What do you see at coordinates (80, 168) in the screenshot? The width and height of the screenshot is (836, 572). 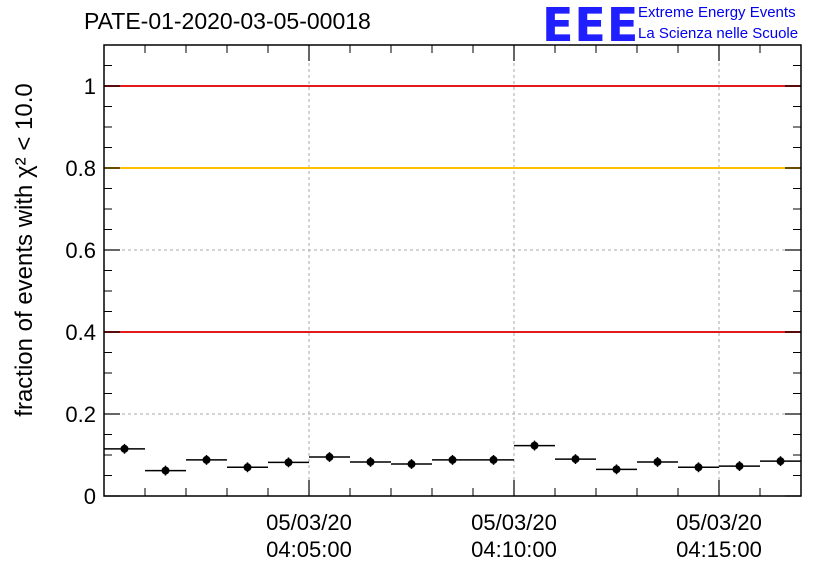 I see `y-tick-label: 0.8` at bounding box center [80, 168].